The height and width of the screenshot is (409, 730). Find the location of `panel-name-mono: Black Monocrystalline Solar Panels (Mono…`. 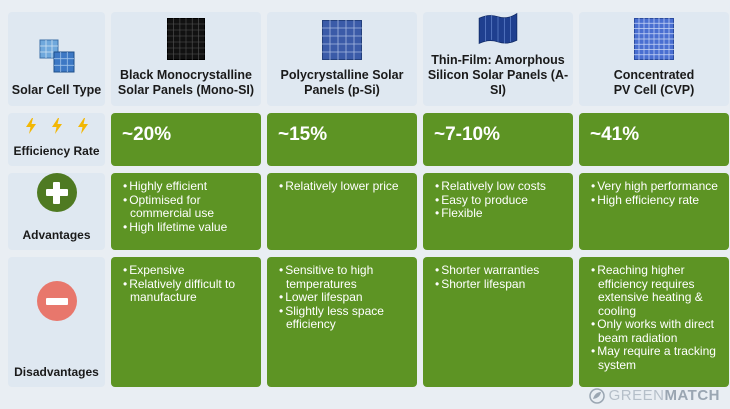

panel-name-mono: Black Monocrystalline Solar Panels (Mono… is located at coordinates (186, 82).